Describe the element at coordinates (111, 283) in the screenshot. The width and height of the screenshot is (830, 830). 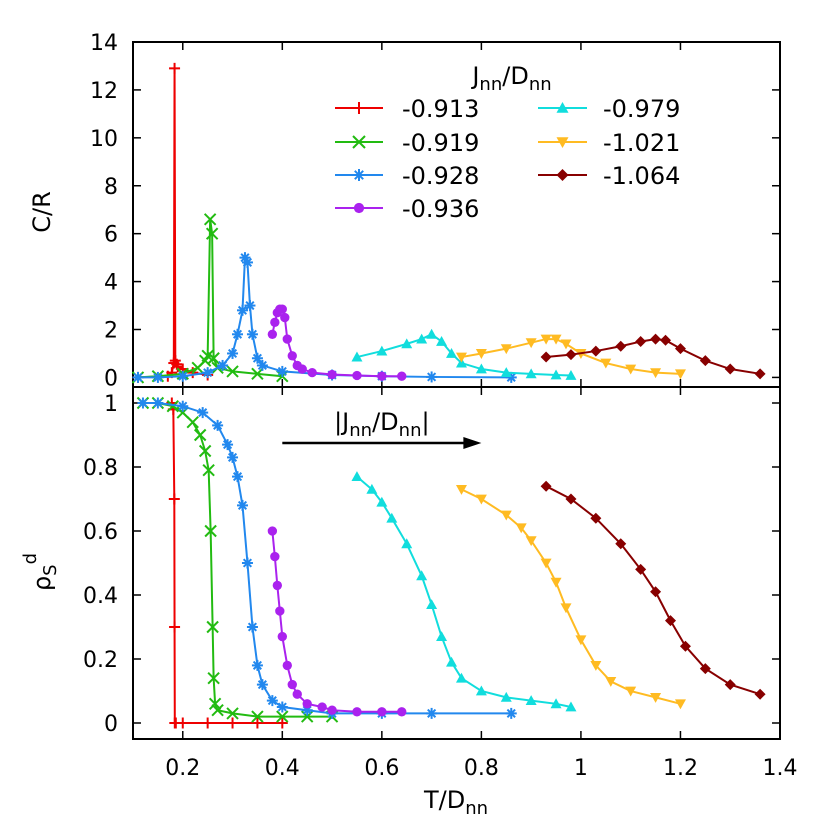
I see `y-tick-label: 4` at that location.